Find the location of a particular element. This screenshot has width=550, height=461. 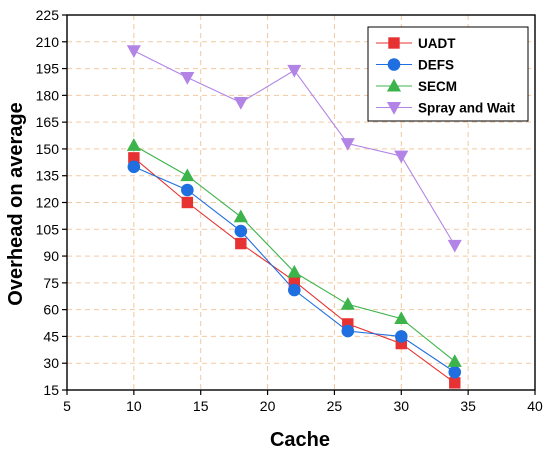

legend-label: SECM is located at coordinates (437, 86).